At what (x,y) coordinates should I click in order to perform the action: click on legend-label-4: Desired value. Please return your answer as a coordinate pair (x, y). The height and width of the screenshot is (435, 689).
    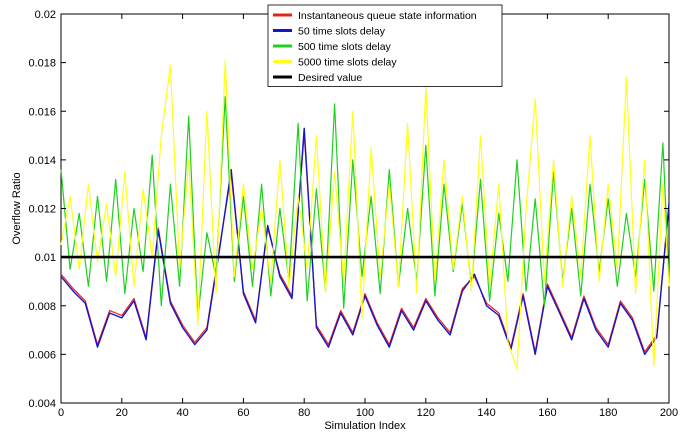
    Looking at the image, I should click on (330, 78).